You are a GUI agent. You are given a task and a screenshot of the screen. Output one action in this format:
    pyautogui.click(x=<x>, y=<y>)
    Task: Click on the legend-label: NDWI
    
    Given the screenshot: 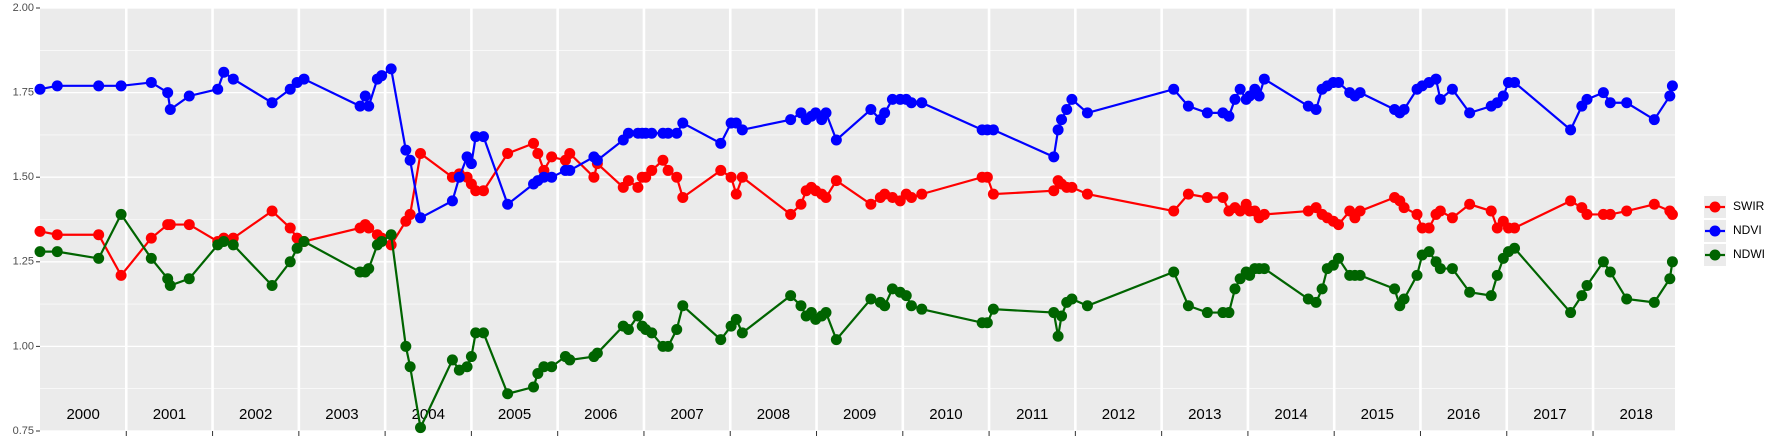 What is the action you would take?
    pyautogui.click(x=1749, y=254)
    